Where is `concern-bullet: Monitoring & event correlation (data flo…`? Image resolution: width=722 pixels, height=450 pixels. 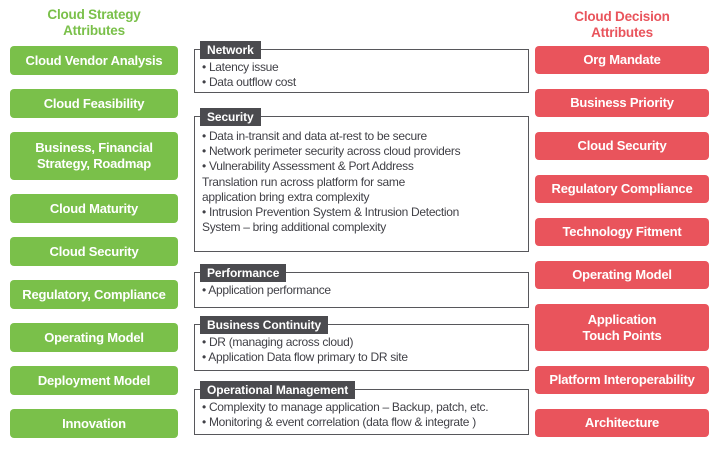 concern-bullet: Monitoring & event correlation (data flo… is located at coordinates (363, 422).